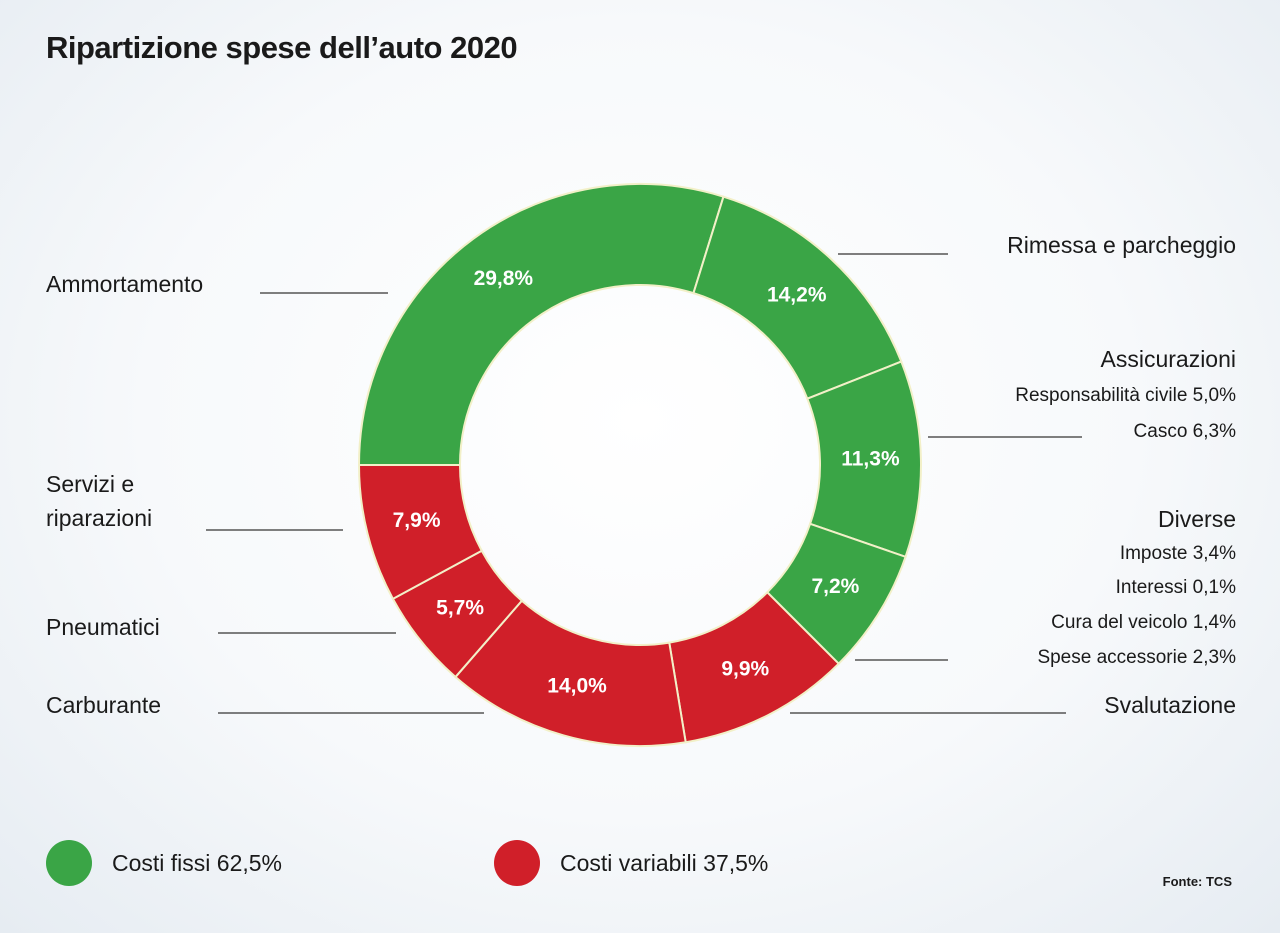 The width and height of the screenshot is (1280, 933). What do you see at coordinates (1197, 881) in the screenshot?
I see `source-note: Fonte: TCS` at bounding box center [1197, 881].